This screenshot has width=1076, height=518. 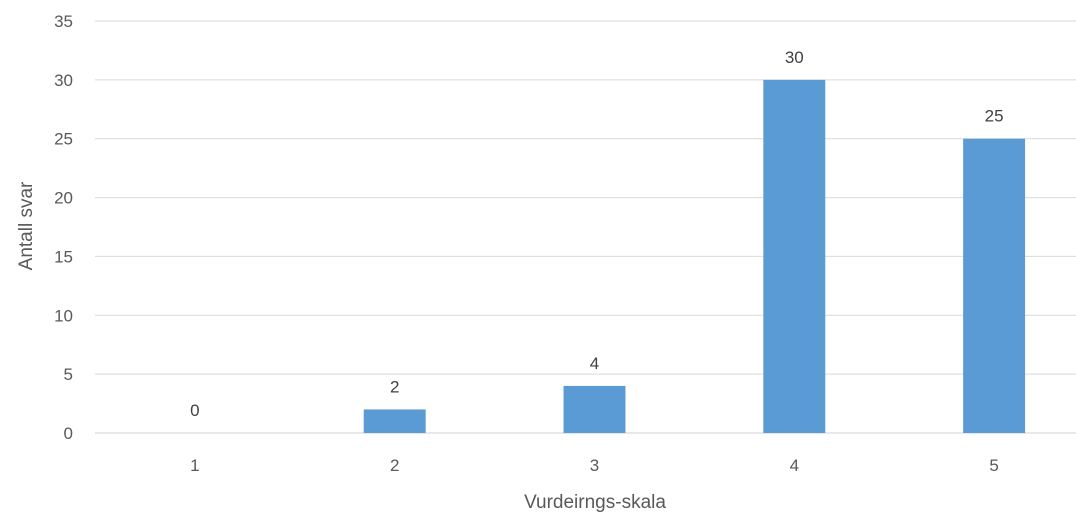 I want to click on data-label-4: 30, so click(x=794, y=57).